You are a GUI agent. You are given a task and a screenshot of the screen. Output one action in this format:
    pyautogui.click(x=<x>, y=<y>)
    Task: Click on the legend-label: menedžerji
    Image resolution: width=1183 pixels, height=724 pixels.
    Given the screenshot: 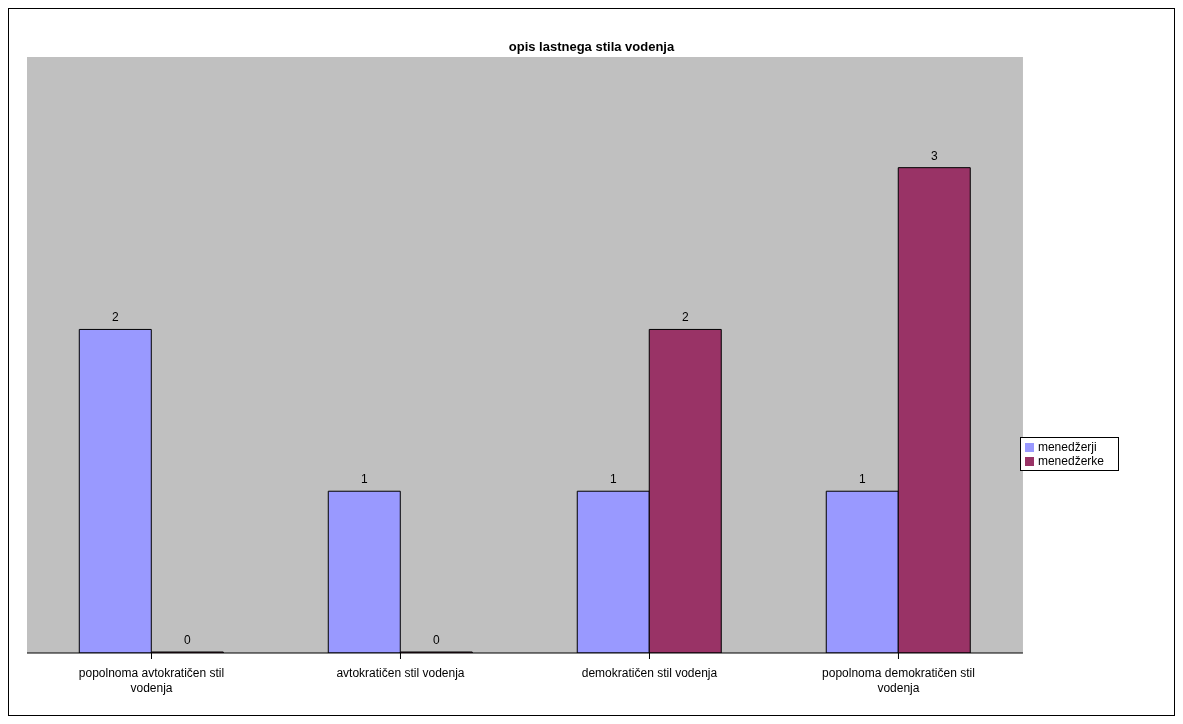 What is the action you would take?
    pyautogui.click(x=1067, y=447)
    